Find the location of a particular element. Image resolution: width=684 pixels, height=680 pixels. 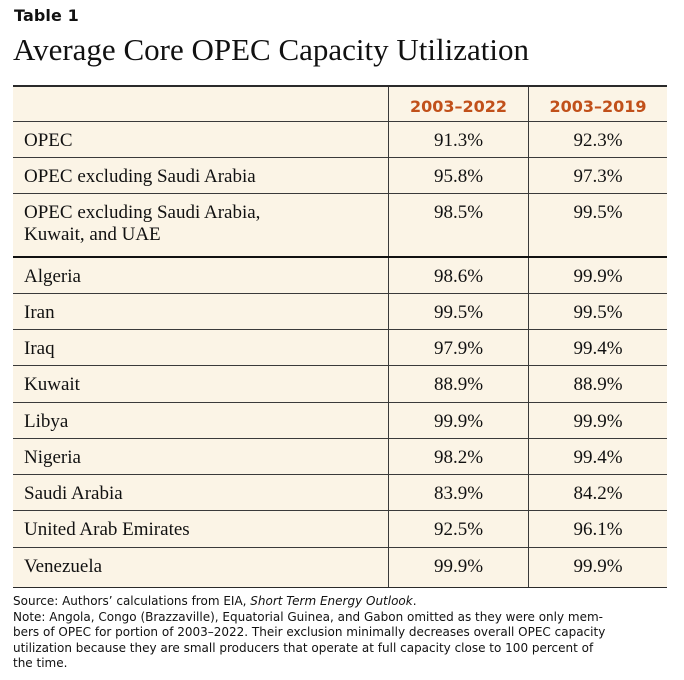

table-header-row: 2003–2022 2003–2019 is located at coordinates (340, 104).